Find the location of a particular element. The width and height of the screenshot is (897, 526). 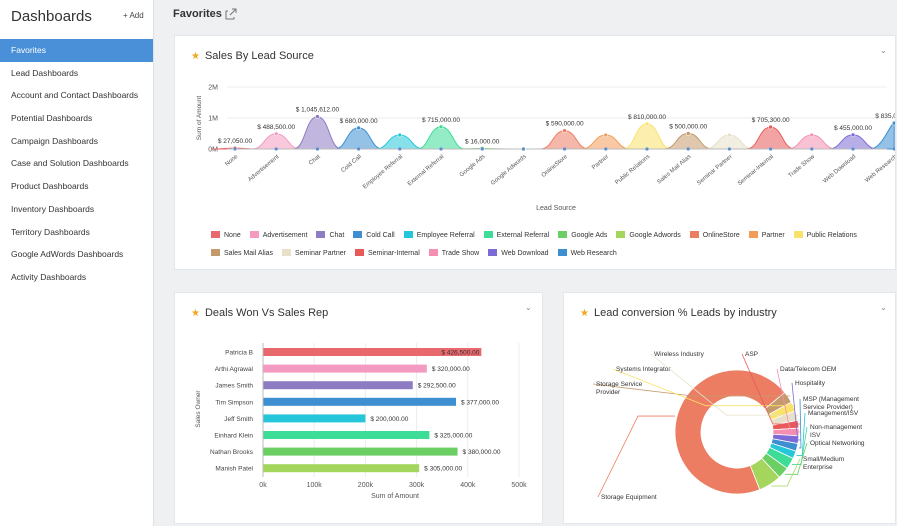

sidebar-item: Territory Dashboards is located at coordinates (50, 231).